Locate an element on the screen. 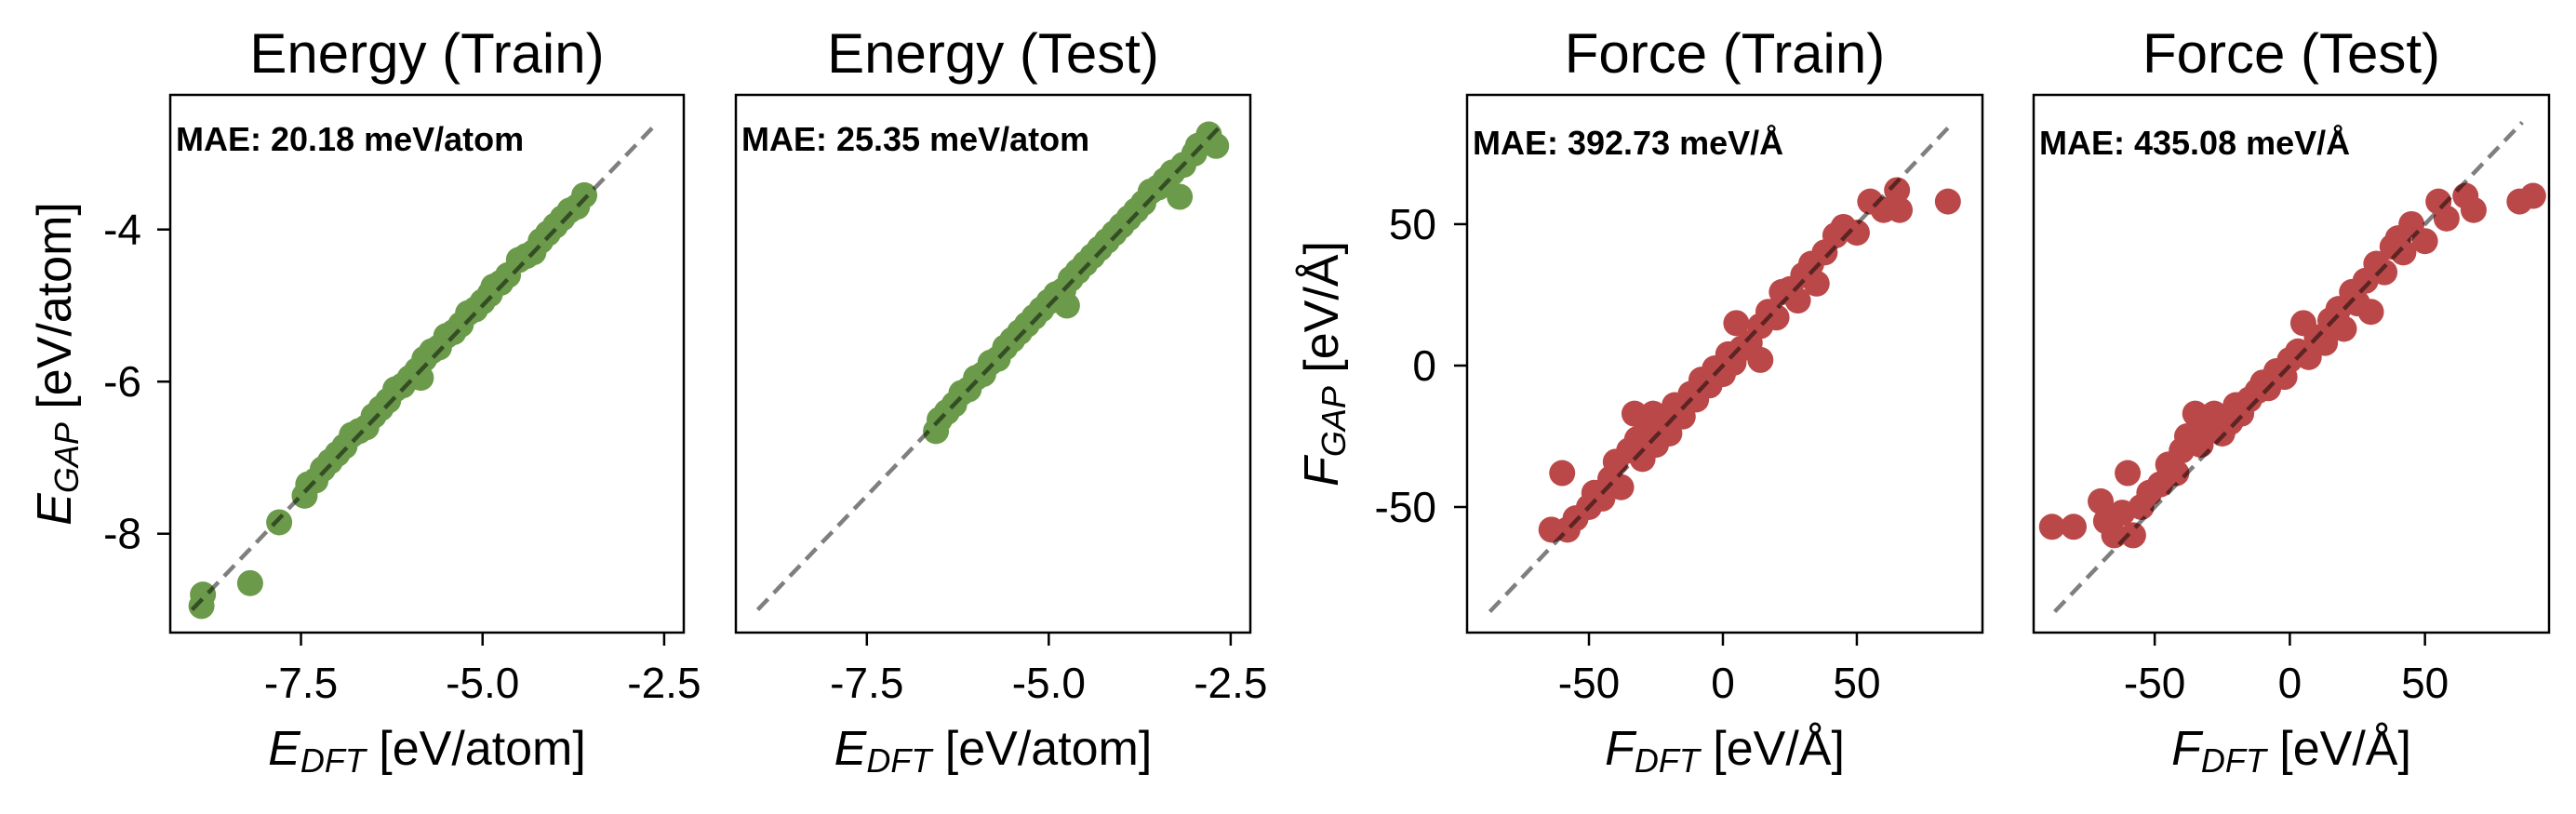  subplot-title: Energy (Train) is located at coordinates (426, 53).